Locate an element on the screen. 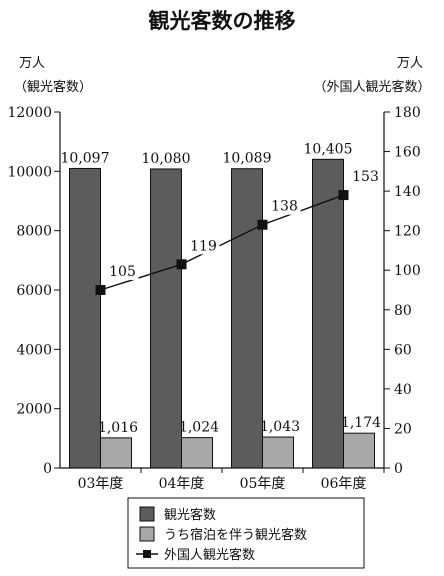 The height and width of the screenshot is (576, 444). left-tick-label: 0 is located at coordinates (47, 469).